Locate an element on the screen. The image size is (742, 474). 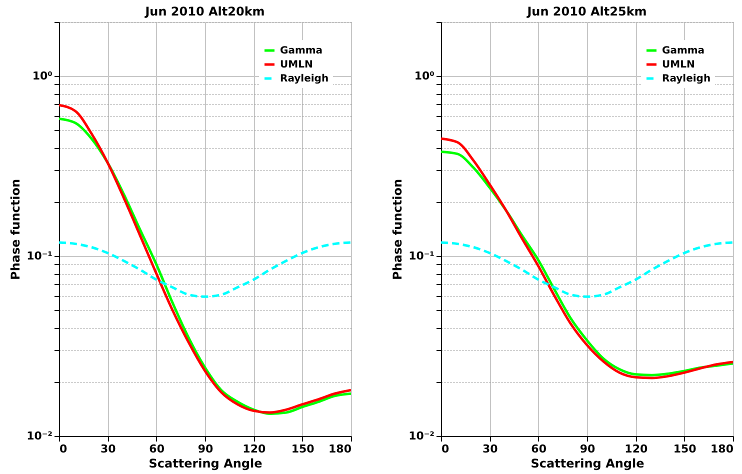
chart-title: Jun 2010 Alt25km is located at coordinates (586, 11).